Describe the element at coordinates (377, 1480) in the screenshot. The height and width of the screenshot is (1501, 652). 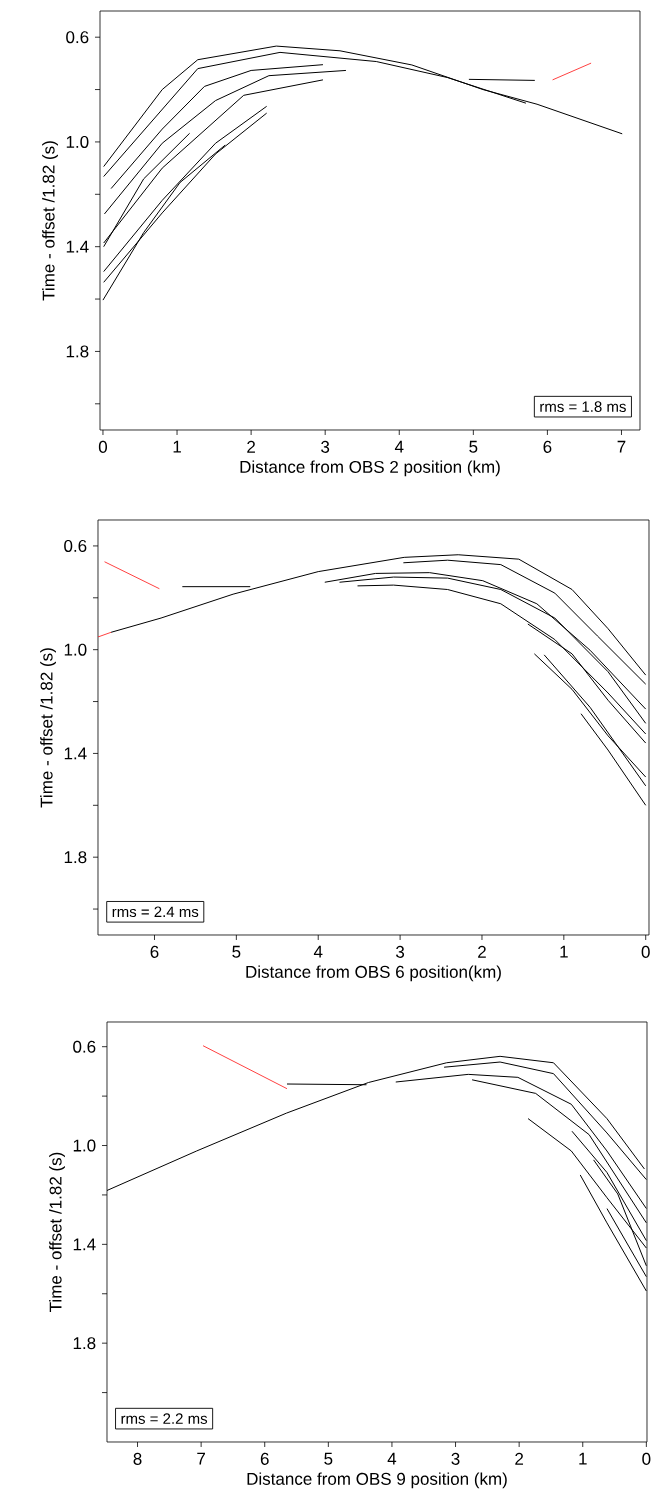
I see `x-axis-title: Distance from OBS 9 position (km)` at that location.